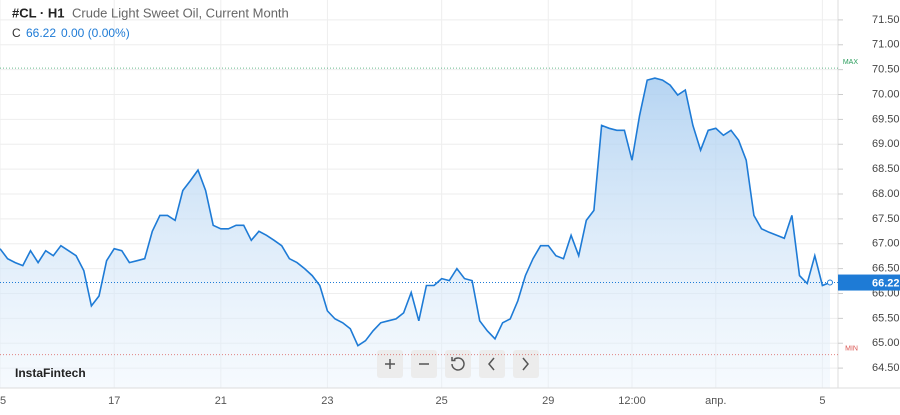 This screenshot has height=415, width=900. What do you see at coordinates (886, 368) in the screenshot?
I see `y-tick-label: 64.50` at bounding box center [886, 368].